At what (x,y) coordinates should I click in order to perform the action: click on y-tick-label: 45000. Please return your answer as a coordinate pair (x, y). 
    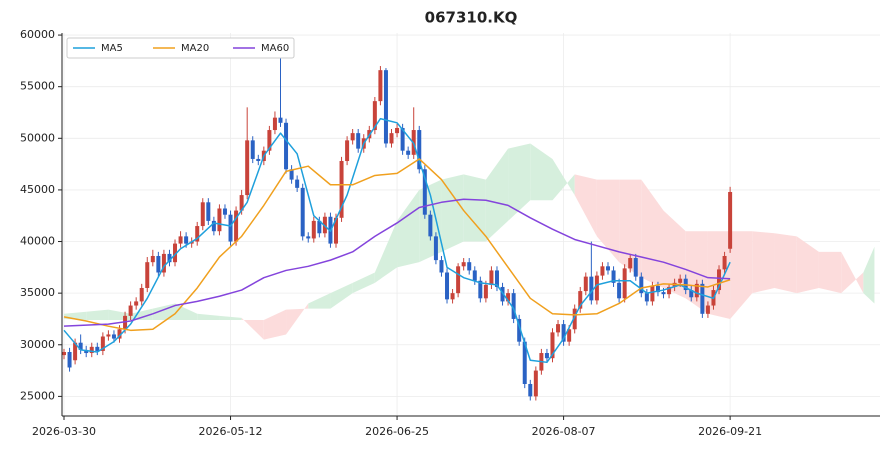
    Looking at the image, I should click on (37, 189).